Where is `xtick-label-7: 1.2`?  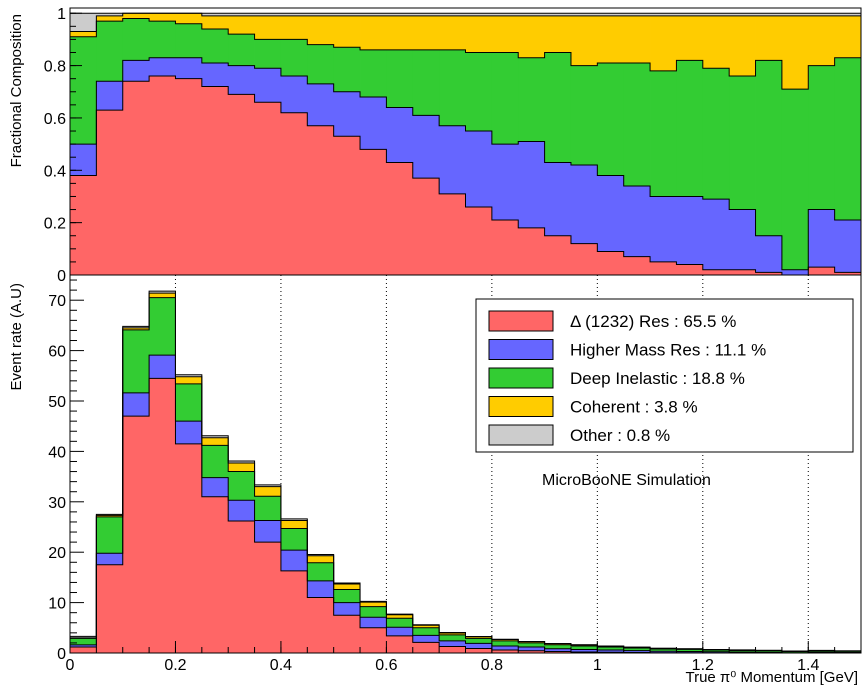
xtick-label-7: 1.2 is located at coordinates (703, 665).